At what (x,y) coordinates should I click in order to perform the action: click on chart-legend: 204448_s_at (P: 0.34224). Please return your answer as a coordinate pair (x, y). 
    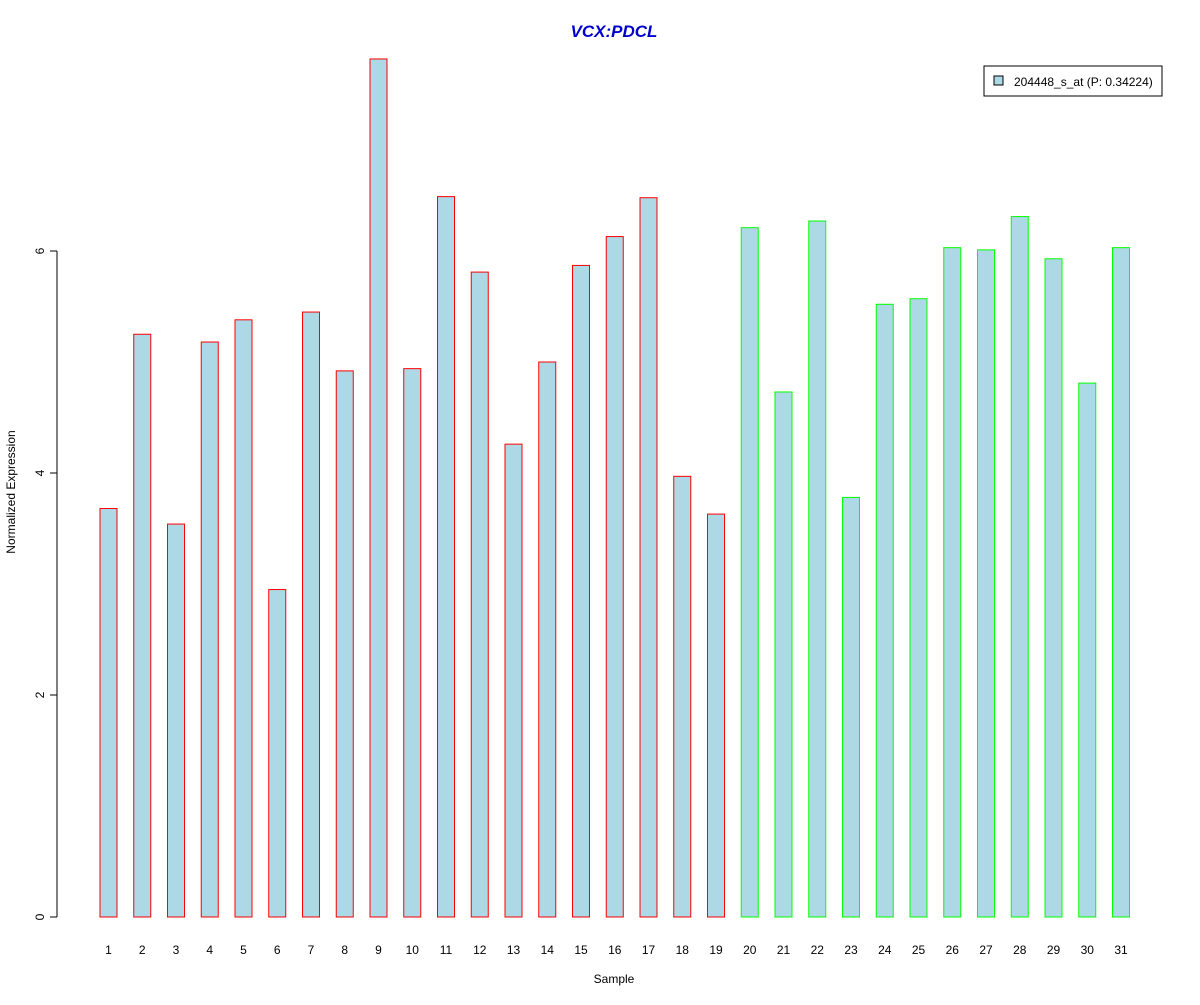
    Looking at the image, I should click on (1073, 81).